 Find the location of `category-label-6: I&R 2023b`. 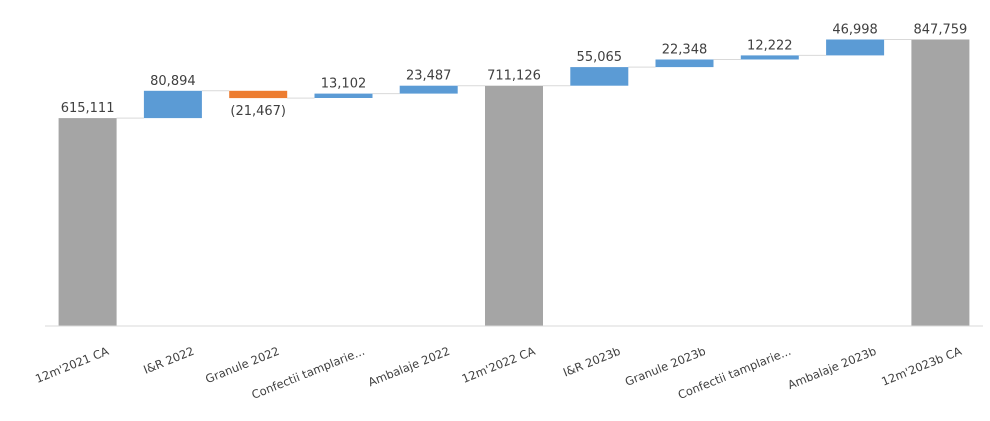

category-label-6: I&R 2023b is located at coordinates (591, 362).